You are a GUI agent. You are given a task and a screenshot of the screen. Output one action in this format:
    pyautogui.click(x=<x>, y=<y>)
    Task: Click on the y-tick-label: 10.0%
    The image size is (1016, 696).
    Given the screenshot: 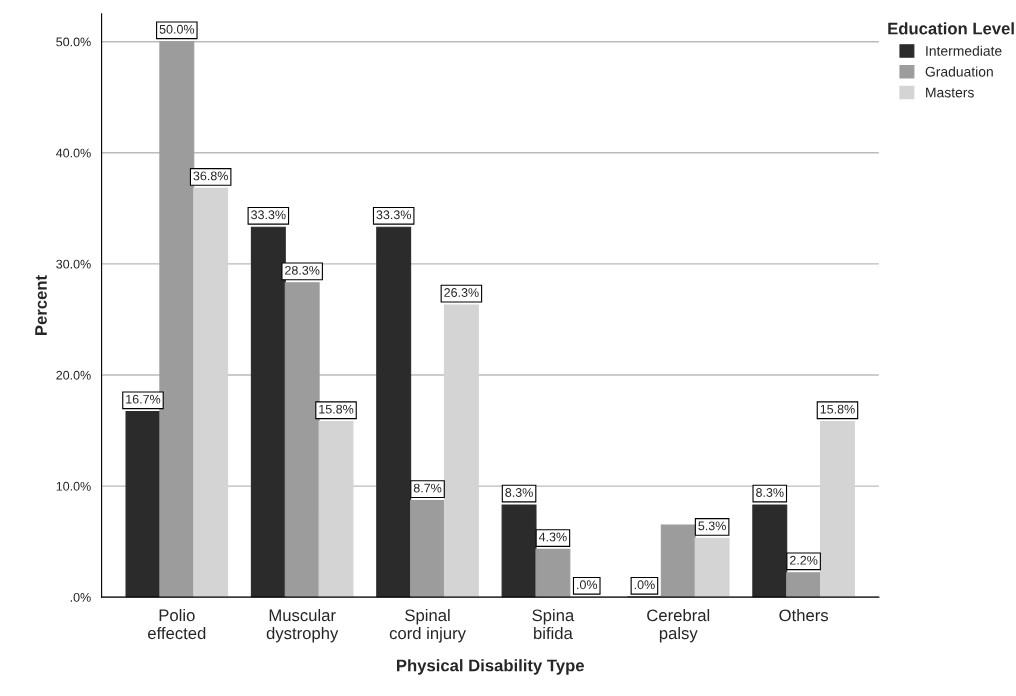 What is the action you would take?
    pyautogui.click(x=73, y=486)
    